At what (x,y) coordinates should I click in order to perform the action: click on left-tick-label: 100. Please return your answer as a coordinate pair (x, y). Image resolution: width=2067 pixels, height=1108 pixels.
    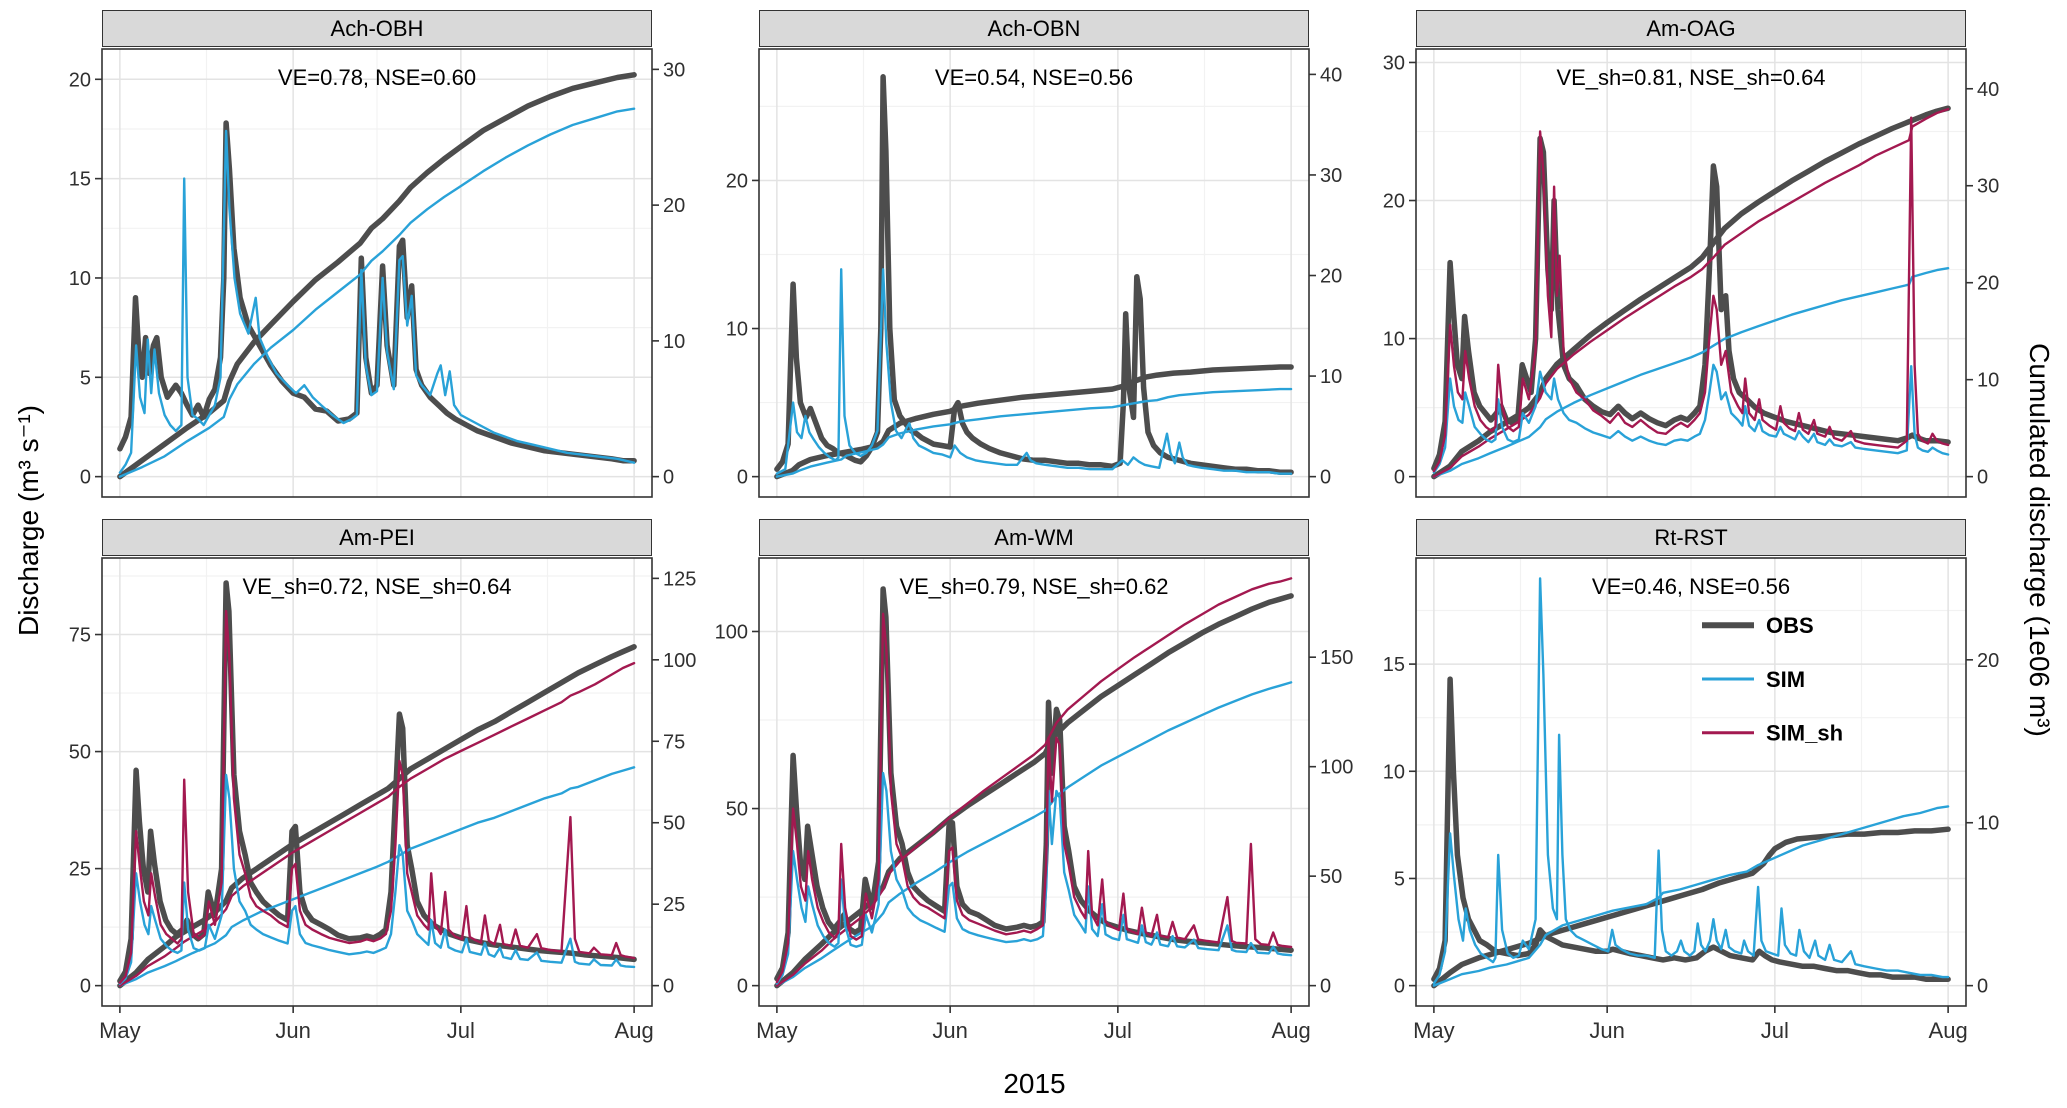
    Looking at the image, I should click on (731, 632).